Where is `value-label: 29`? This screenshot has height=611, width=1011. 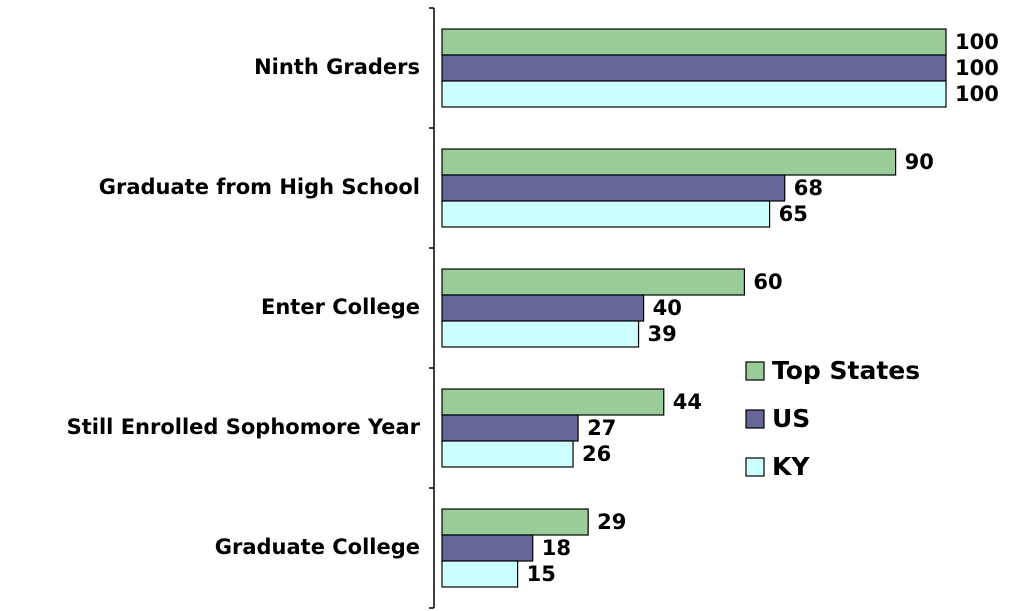
value-label: 29 is located at coordinates (611, 522).